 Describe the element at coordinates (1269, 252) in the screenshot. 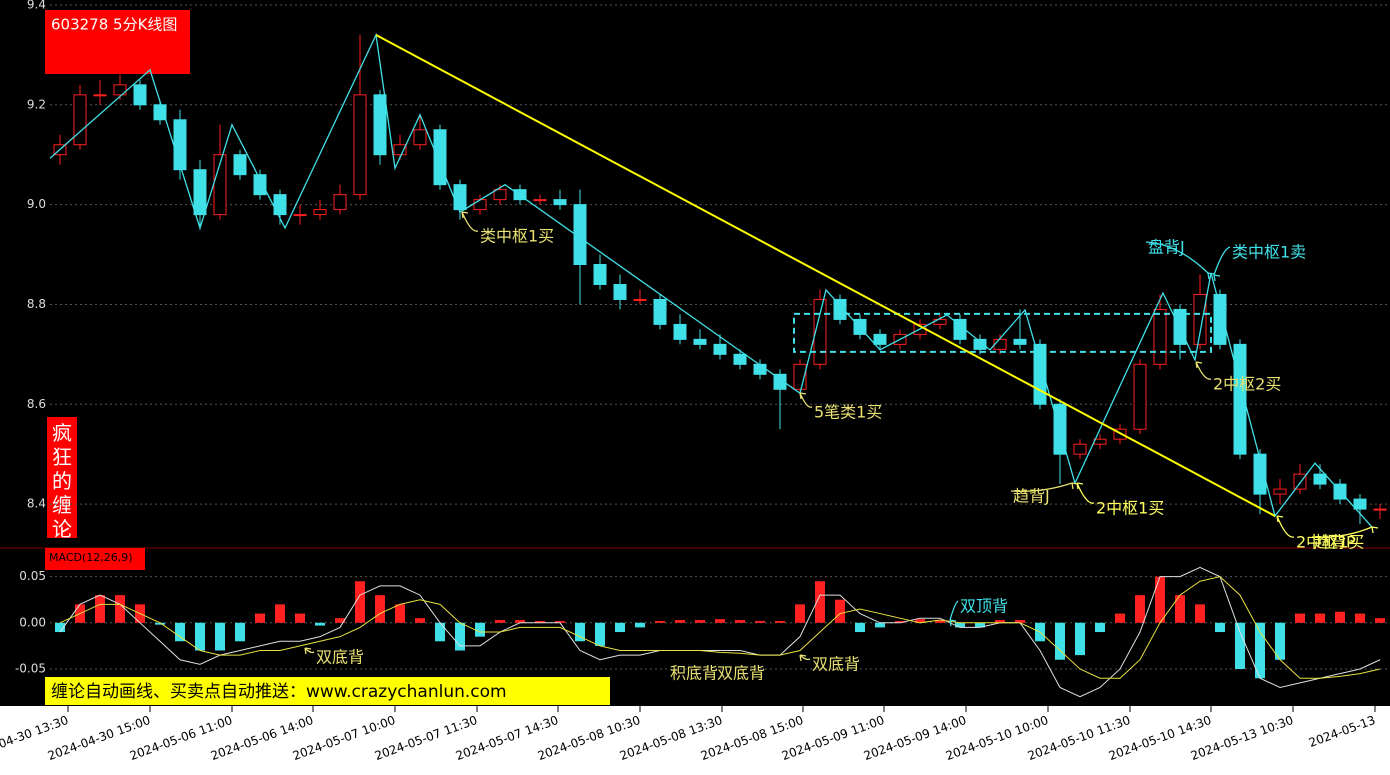

I see `annotation: 类中枢1卖` at that location.